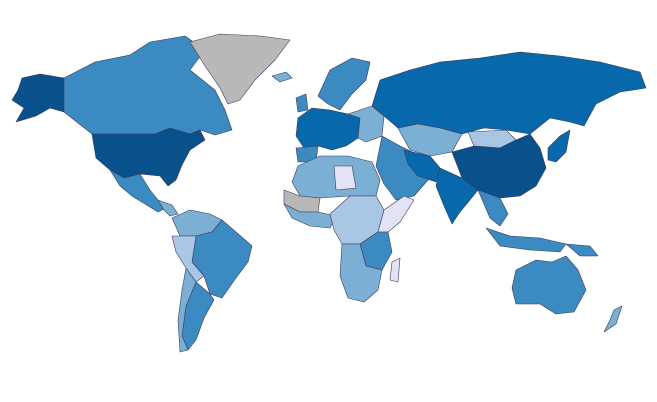 The width and height of the screenshot is (657, 402). I want to click on japan-korea, so click(559, 146).